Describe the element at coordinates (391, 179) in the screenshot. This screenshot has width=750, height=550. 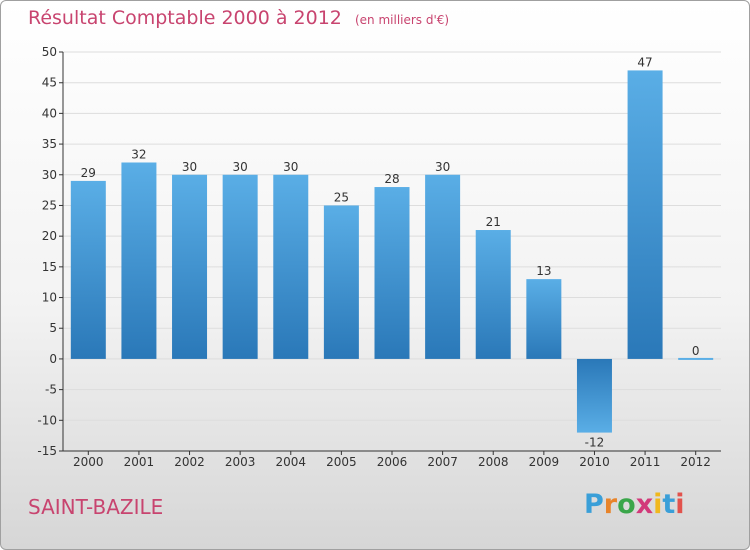
I see `data-label: 28` at that location.